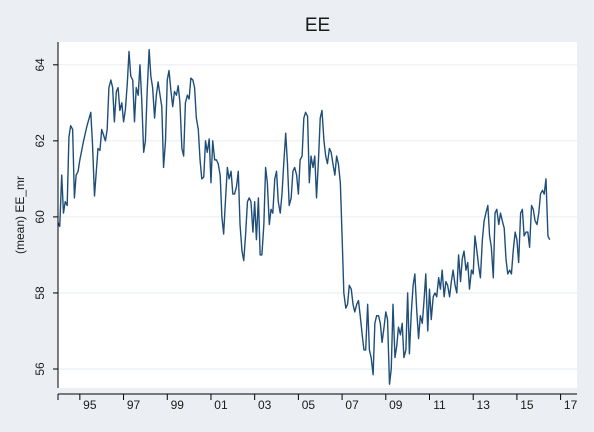 This screenshot has height=432, width=594. I want to click on x-tick-label: 01, so click(221, 405).